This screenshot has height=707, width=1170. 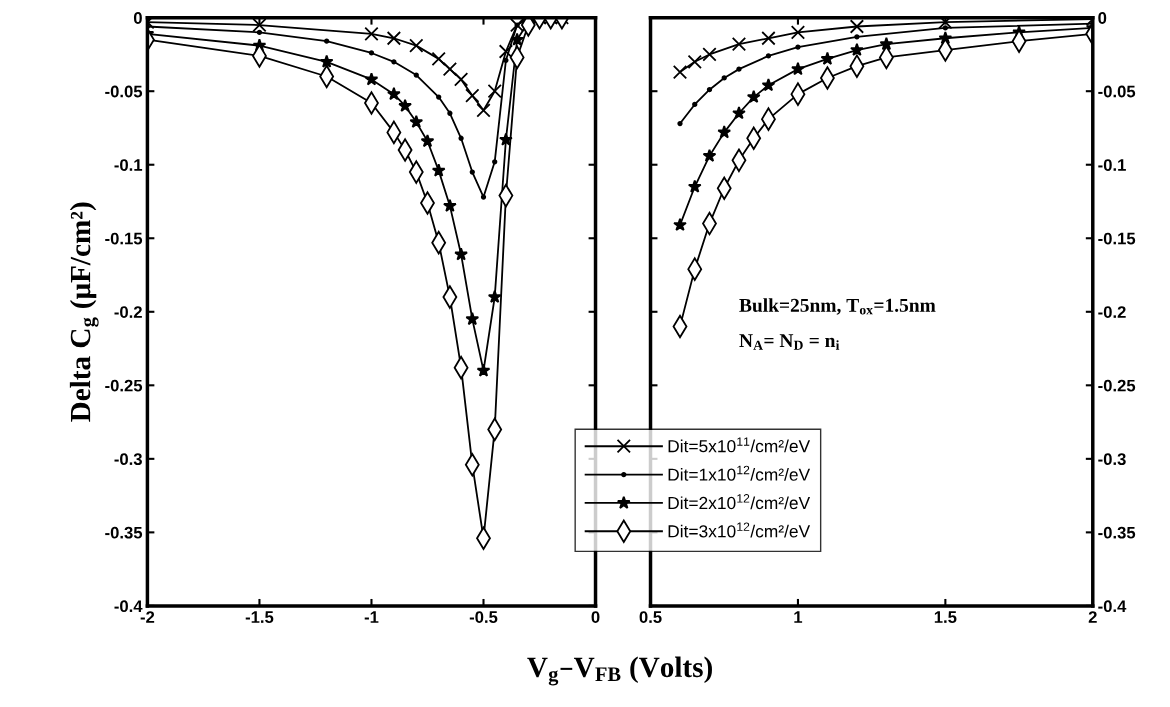 I want to click on x-tick-label: 2, so click(x=1092, y=617).